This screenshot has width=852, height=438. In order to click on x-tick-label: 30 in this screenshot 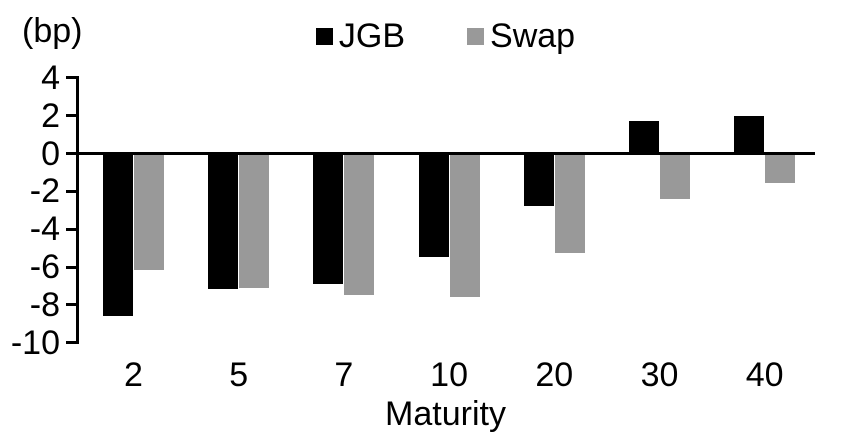, I will do `click(659, 375)`.